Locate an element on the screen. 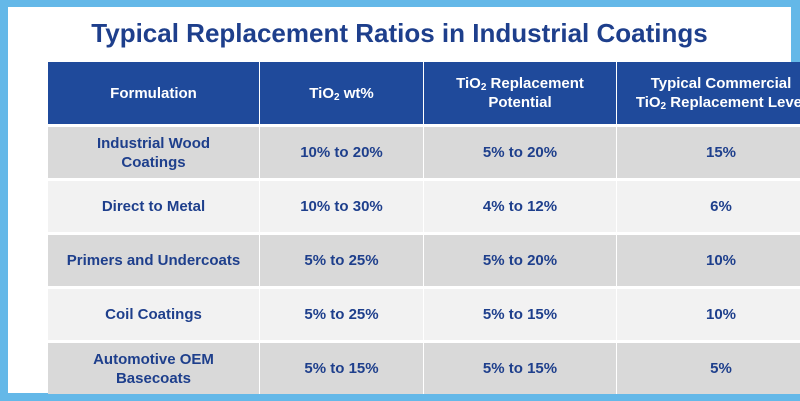 This screenshot has width=800, height=401. header-tio2-wt-post: wt% is located at coordinates (356, 93).